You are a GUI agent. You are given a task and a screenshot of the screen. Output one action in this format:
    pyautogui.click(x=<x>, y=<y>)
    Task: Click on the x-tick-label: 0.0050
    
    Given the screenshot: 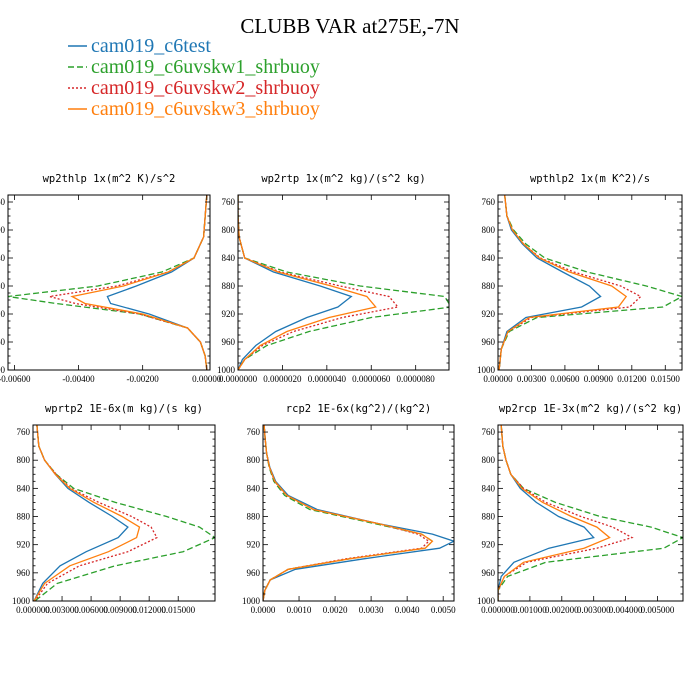 What is the action you would take?
    pyautogui.click(x=443, y=610)
    